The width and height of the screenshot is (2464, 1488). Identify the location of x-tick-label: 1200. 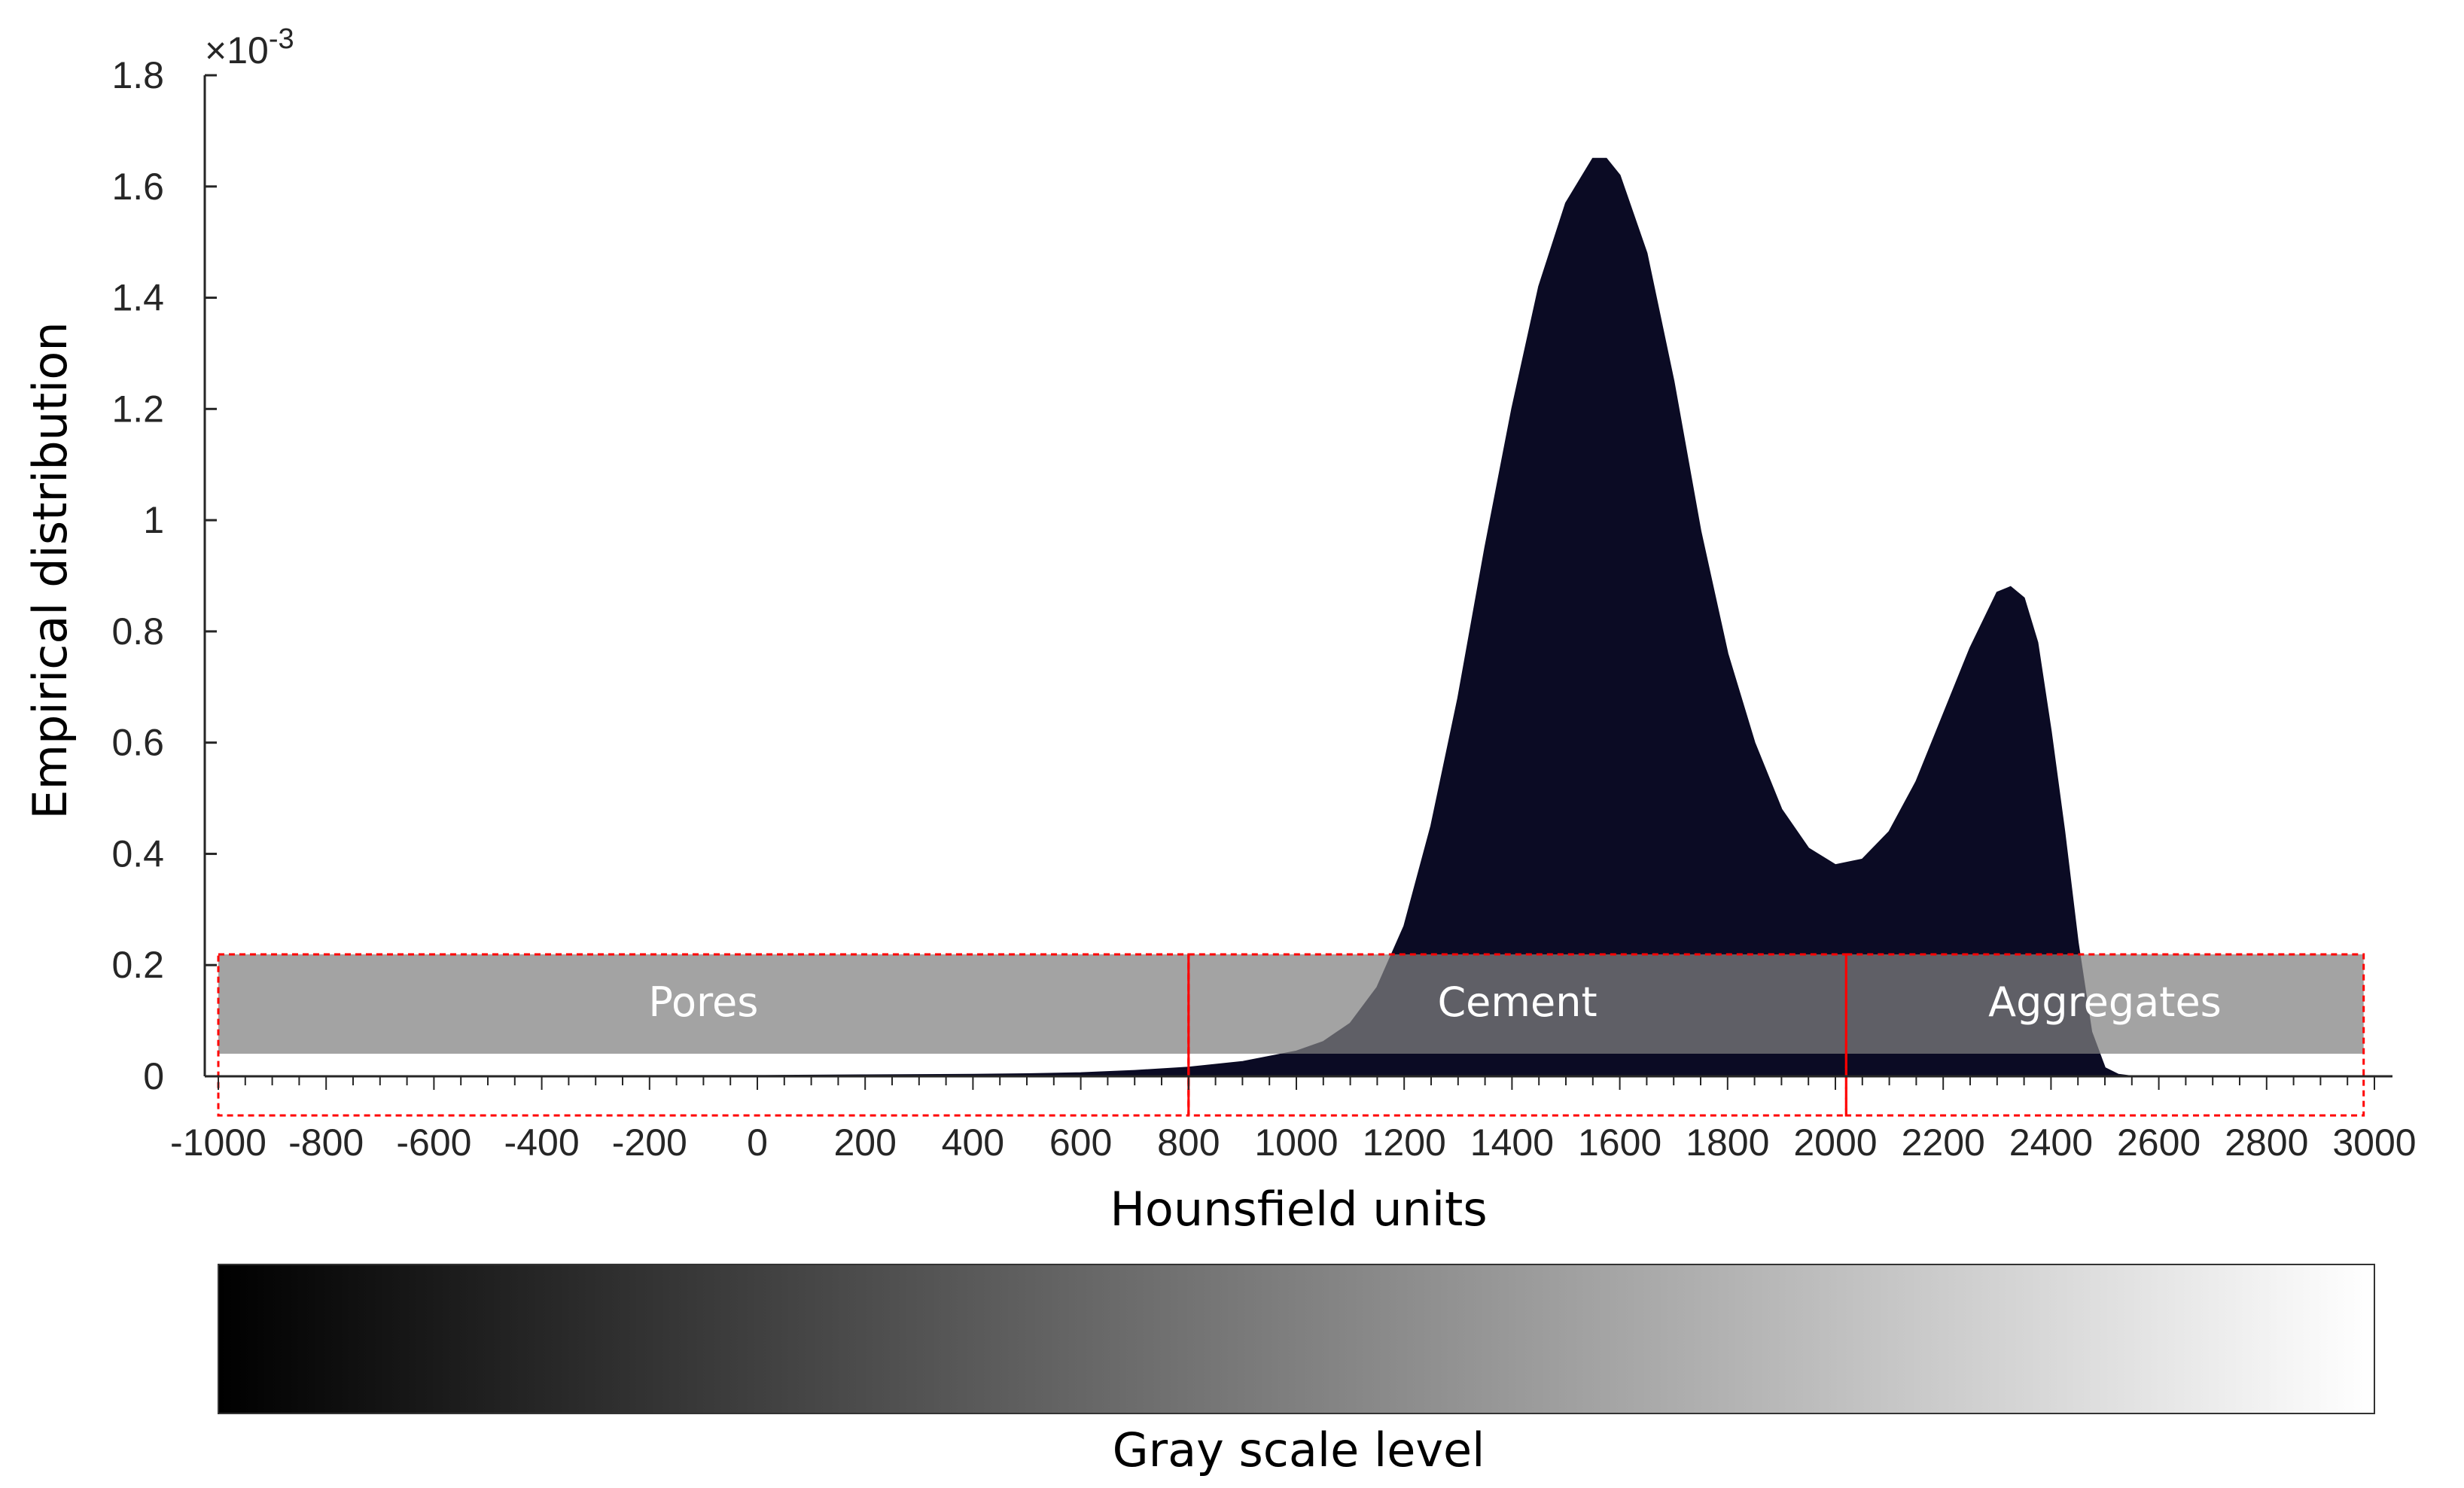
(1404, 1143).